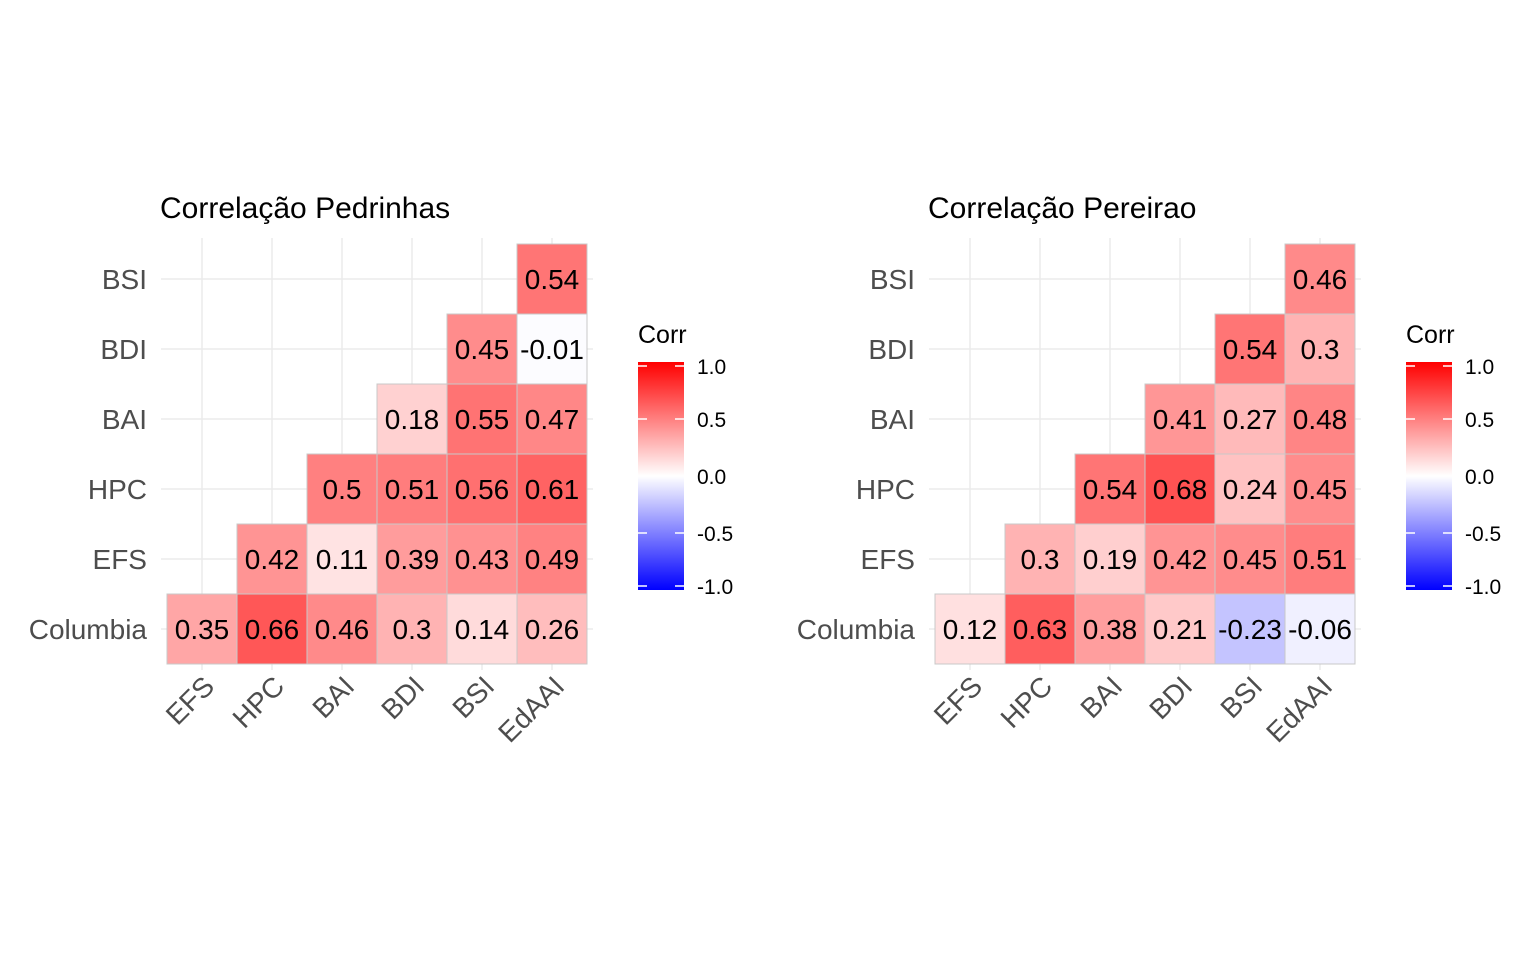  I want to click on cell-value-label: 0.66, so click(272, 629).